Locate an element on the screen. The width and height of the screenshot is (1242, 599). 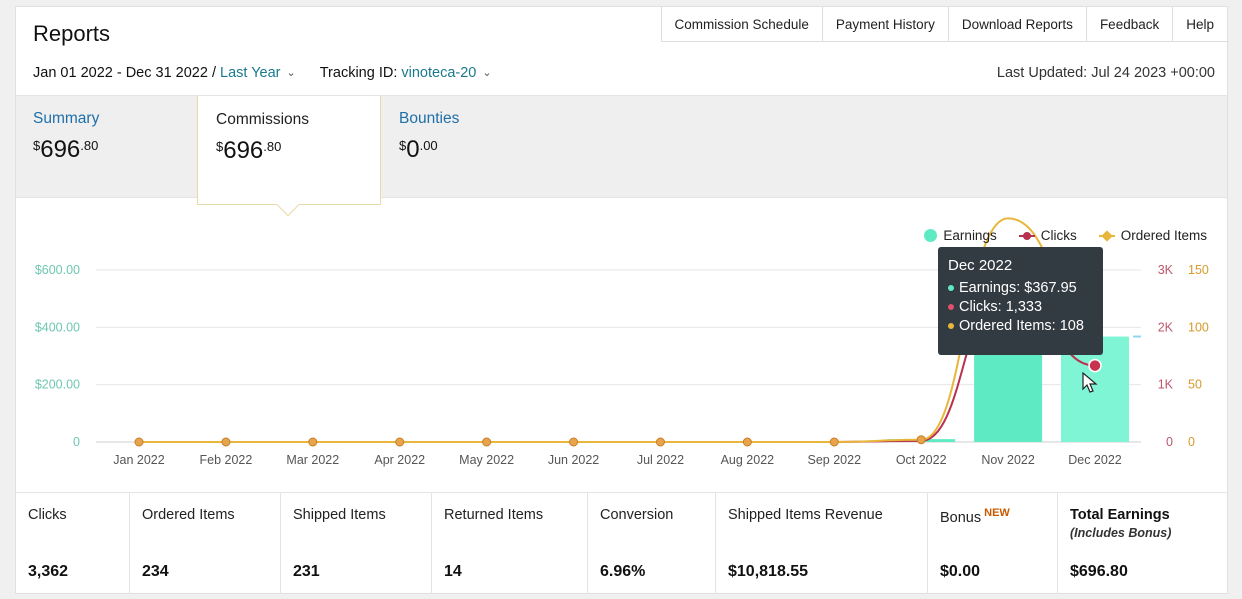
x-tick-label: Oct 2022 is located at coordinates (921, 460).